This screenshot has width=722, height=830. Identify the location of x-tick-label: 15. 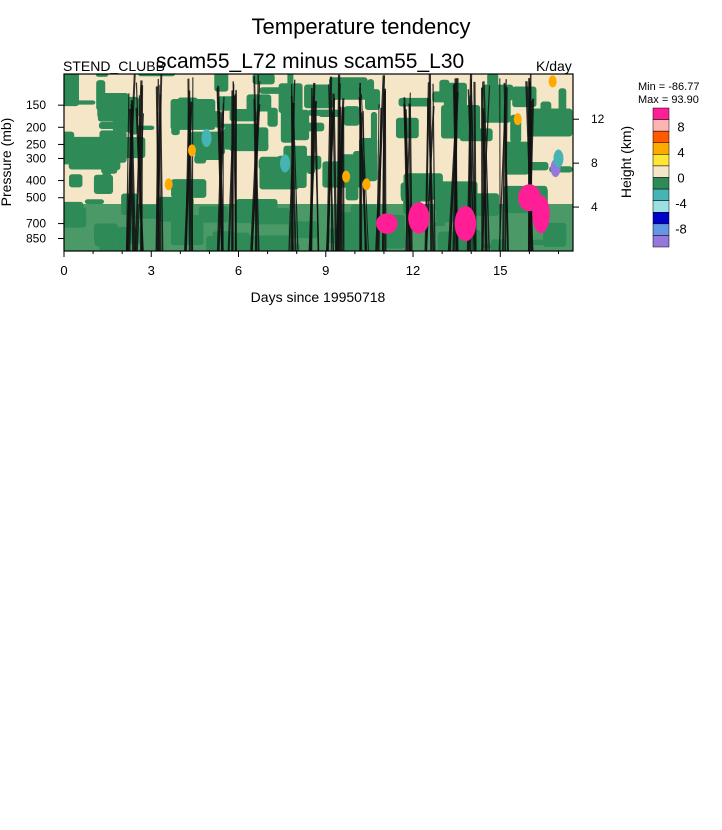
(500, 270).